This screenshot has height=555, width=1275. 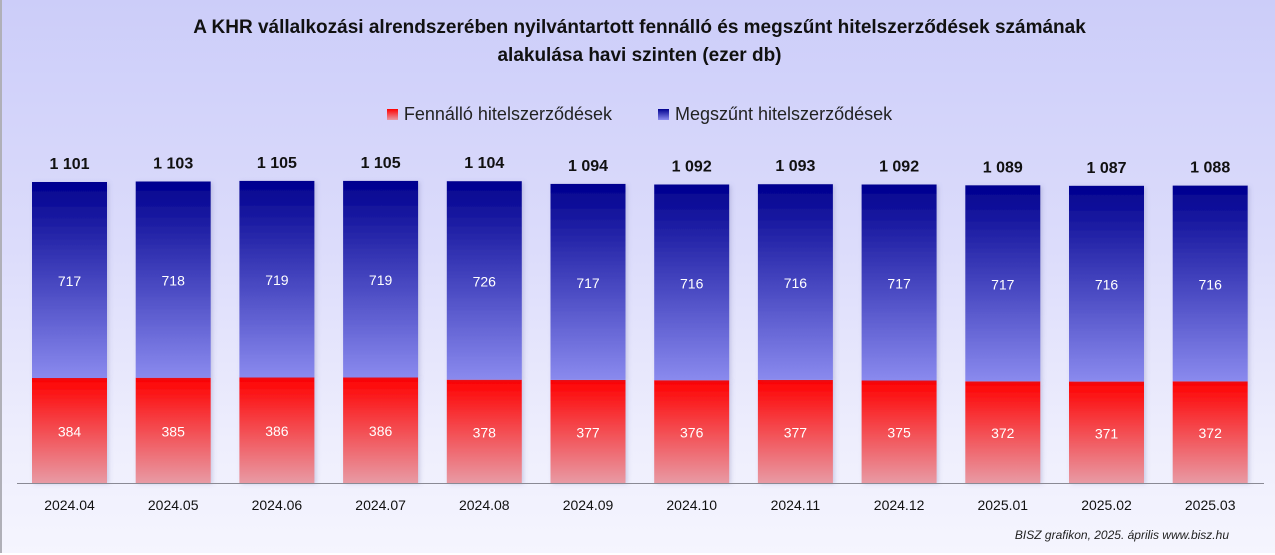 I want to click on bar-megszunt-2025.03, so click(x=1210, y=283).